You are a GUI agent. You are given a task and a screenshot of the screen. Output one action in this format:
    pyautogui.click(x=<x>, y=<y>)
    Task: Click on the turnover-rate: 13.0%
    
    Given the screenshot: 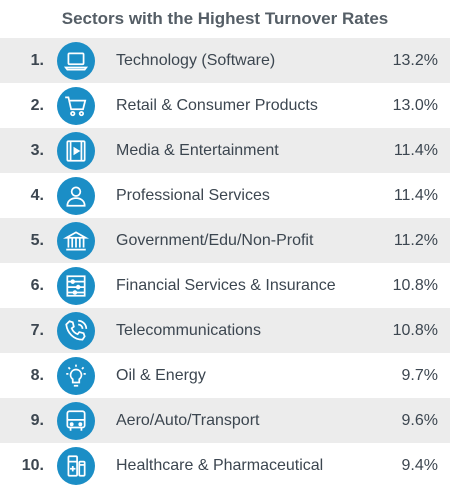 What is the action you would take?
    pyautogui.click(x=415, y=105)
    